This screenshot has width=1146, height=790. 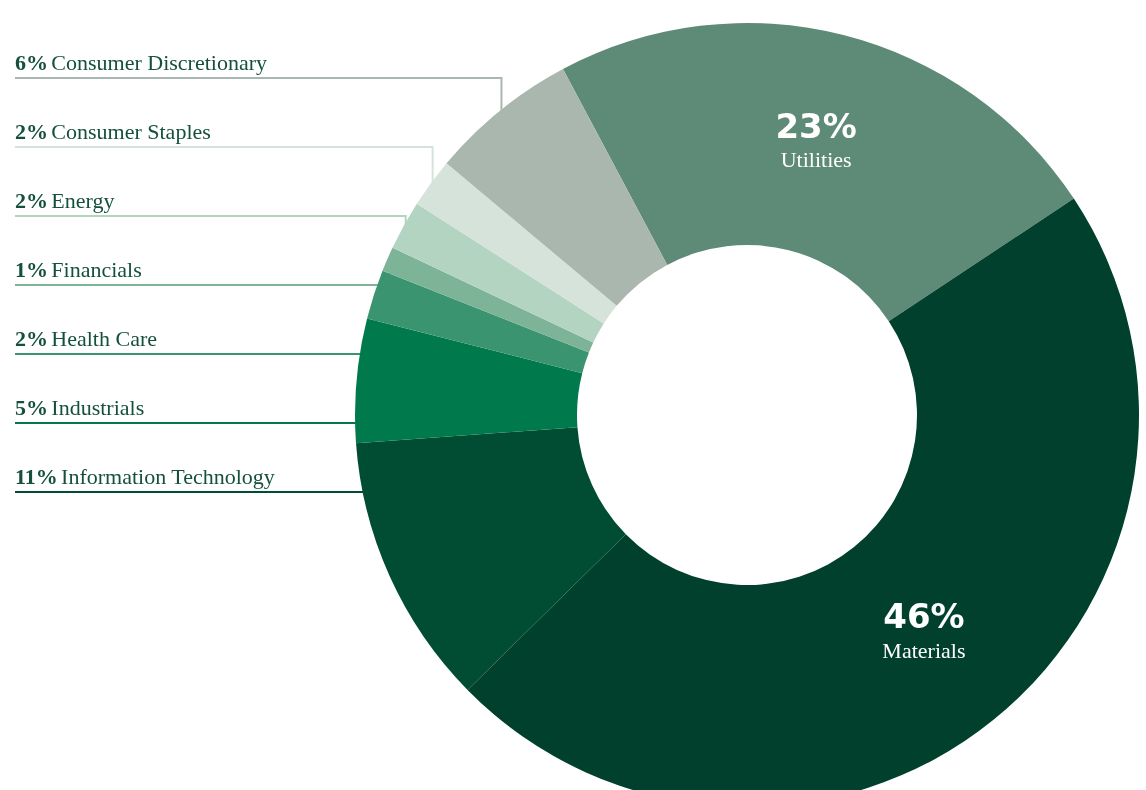 What do you see at coordinates (98, 407) in the screenshot?
I see `slice-label: Industrials` at bounding box center [98, 407].